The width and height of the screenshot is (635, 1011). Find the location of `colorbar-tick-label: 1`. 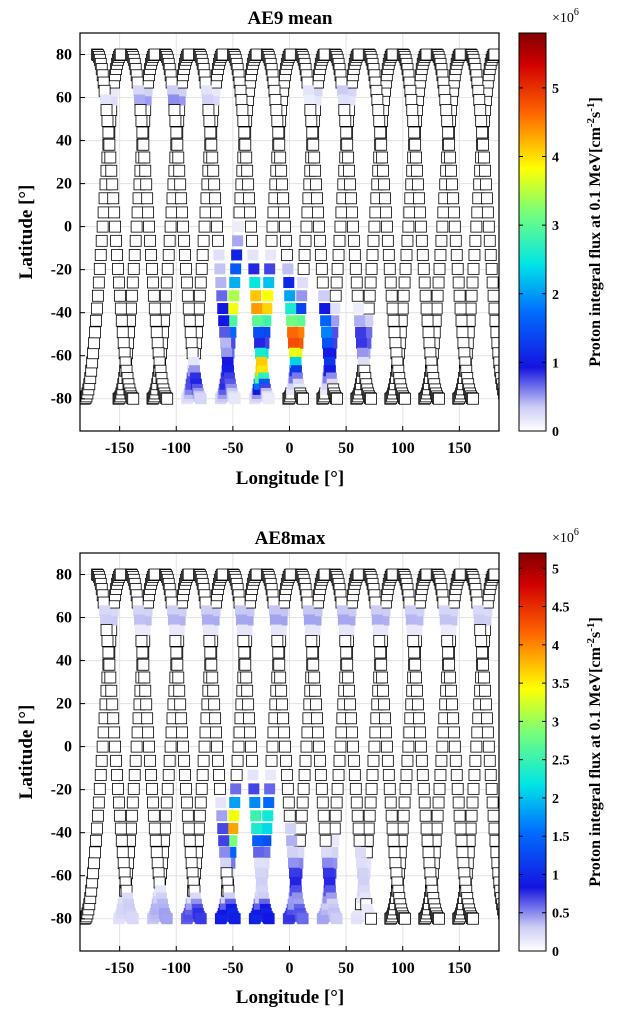

colorbar-tick-label: 1 is located at coordinates (555, 363).